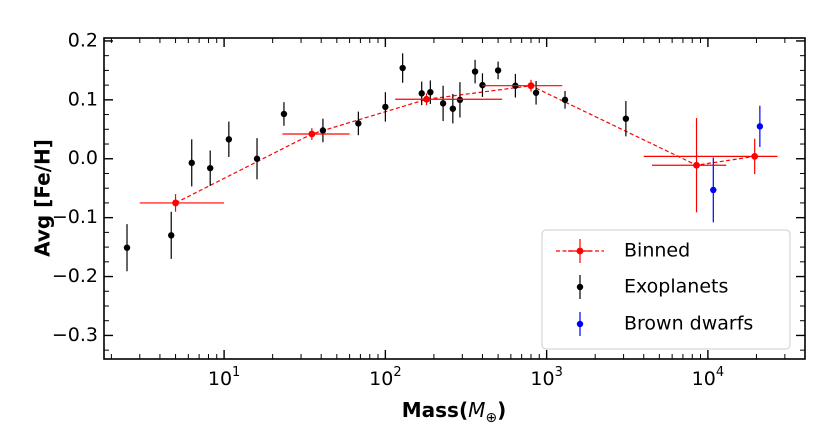 This screenshot has width=830, height=441. Describe the element at coordinates (720, 372) in the screenshot. I see `x-tick-label-exponent: 4` at that location.